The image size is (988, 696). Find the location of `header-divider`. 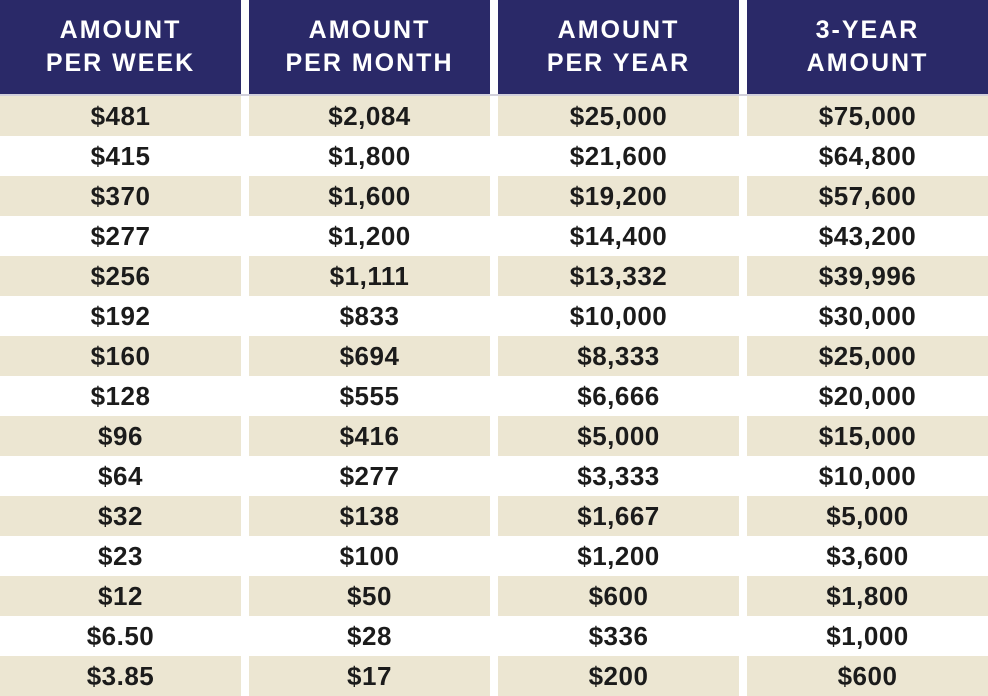

header-divider is located at coordinates (494, 95).